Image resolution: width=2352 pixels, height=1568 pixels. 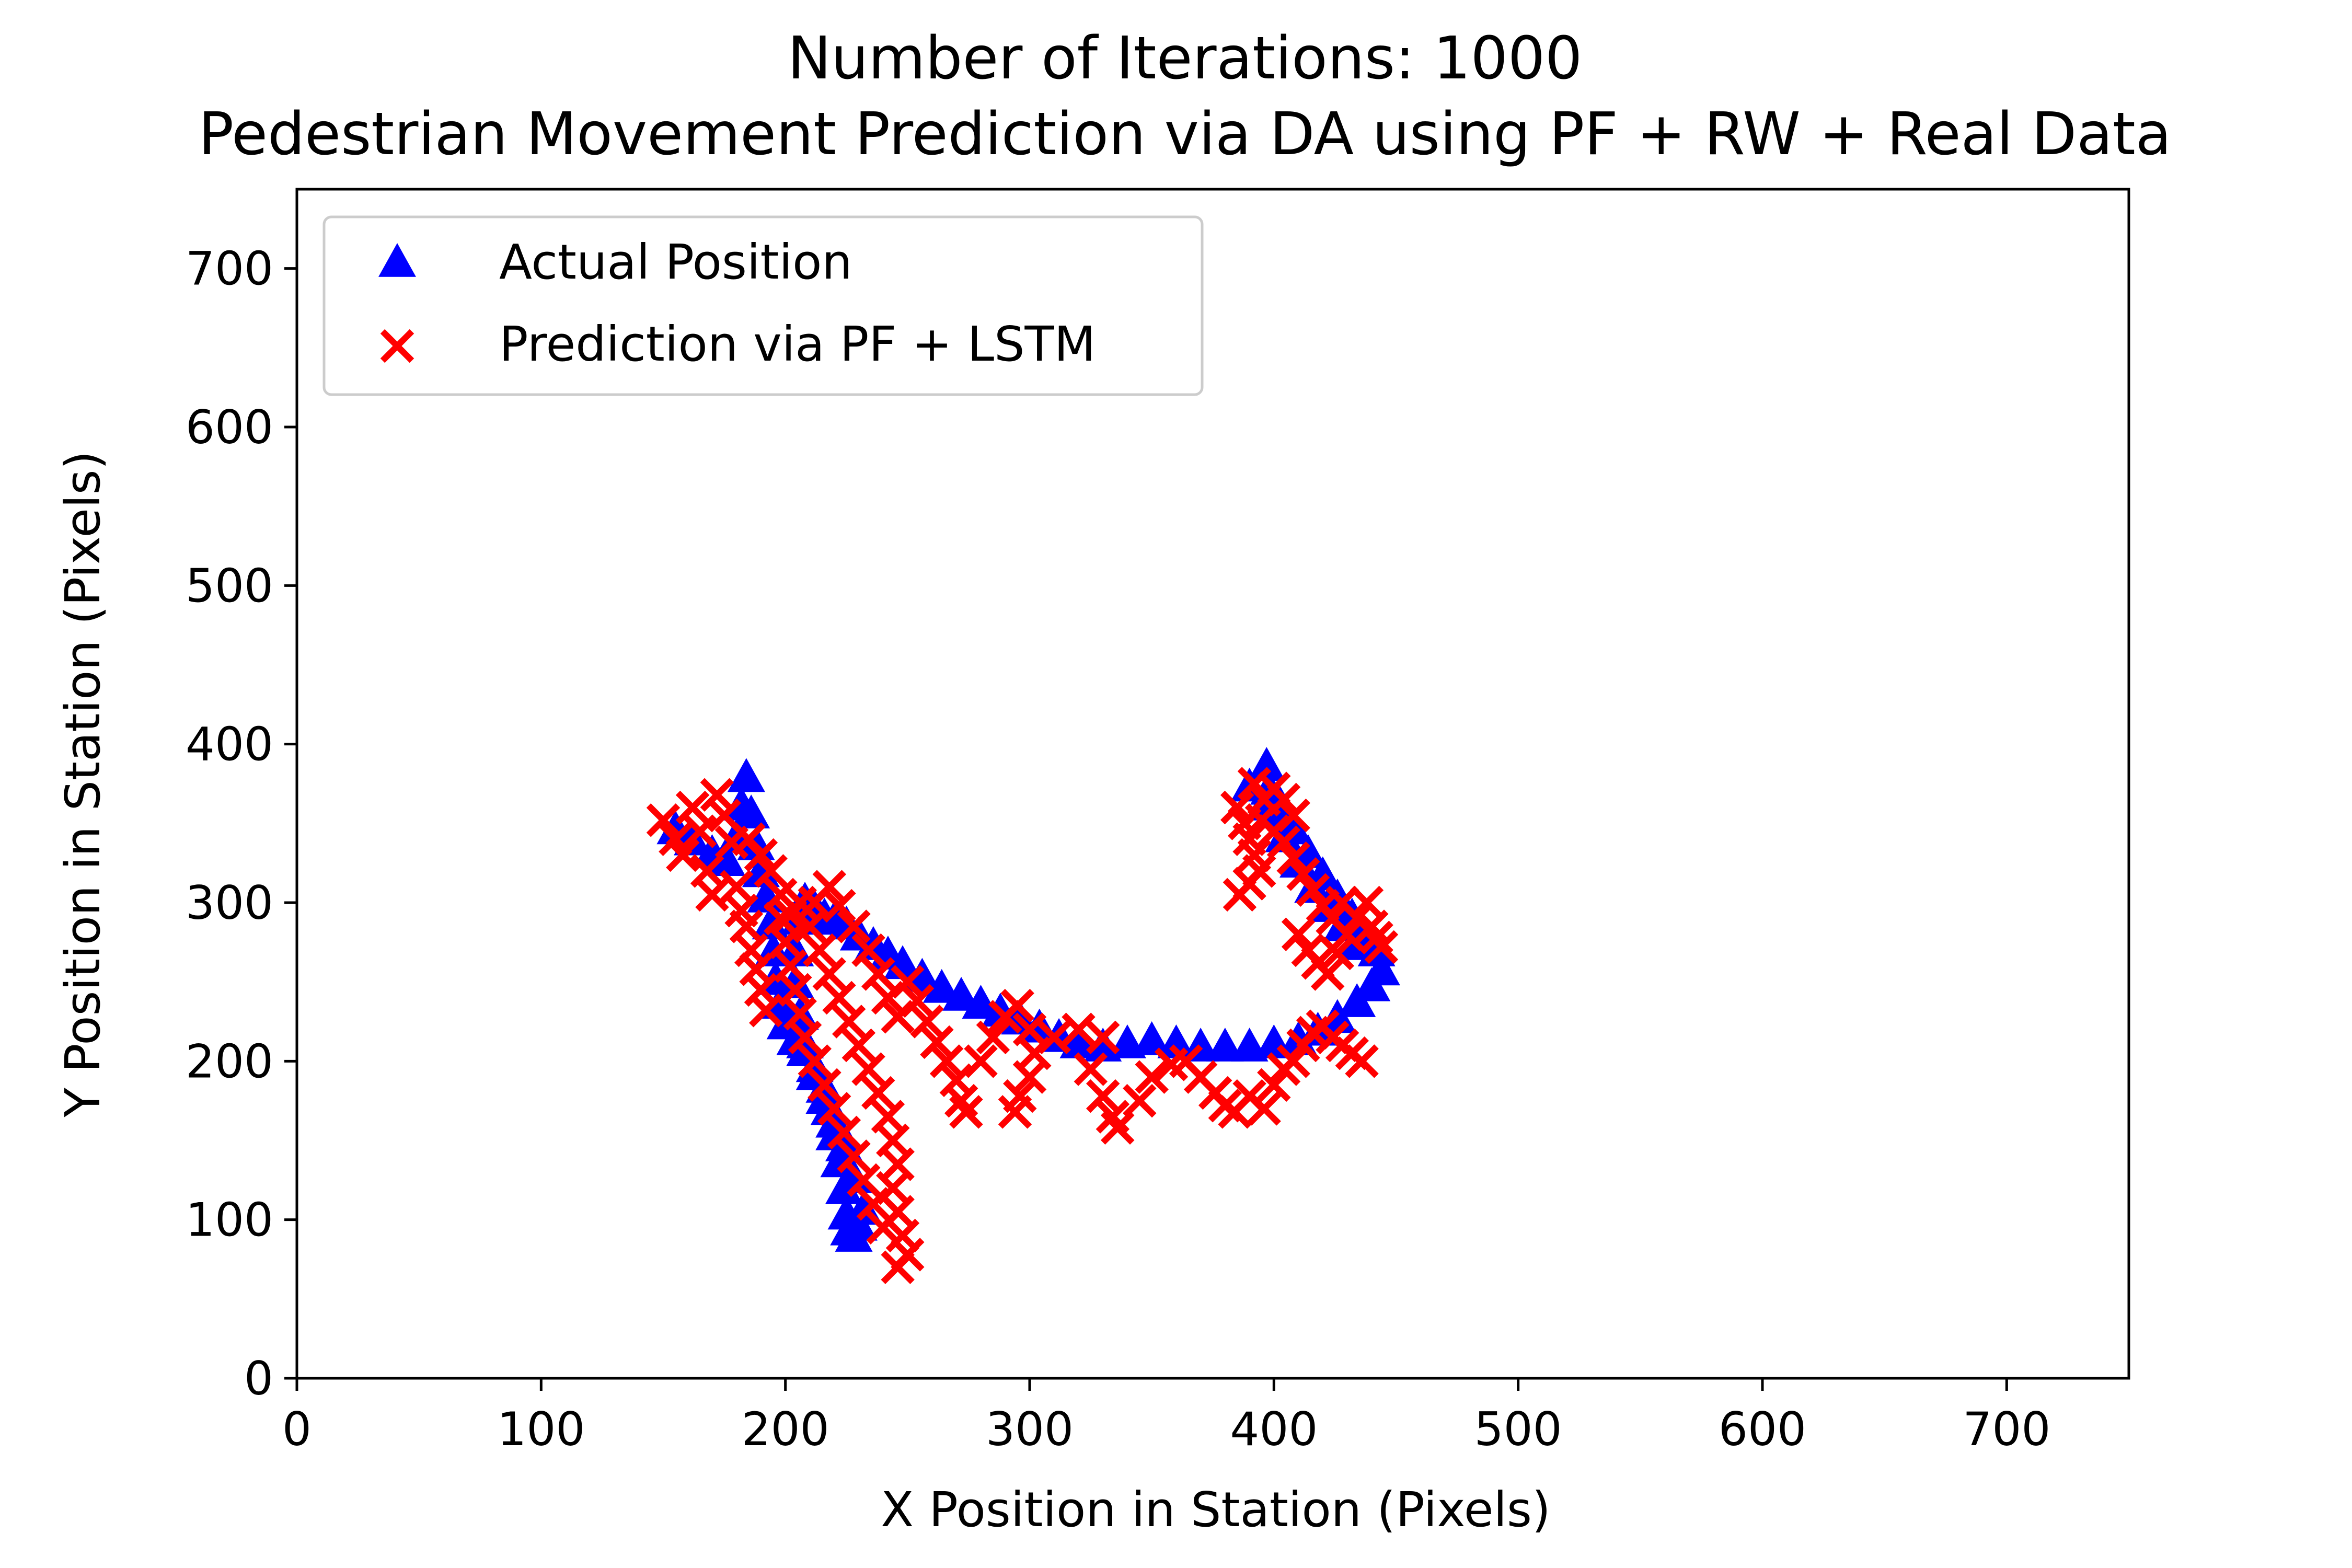 I want to click on y-axis-label: Y Position in Station (Pixels), so click(x=83, y=784).